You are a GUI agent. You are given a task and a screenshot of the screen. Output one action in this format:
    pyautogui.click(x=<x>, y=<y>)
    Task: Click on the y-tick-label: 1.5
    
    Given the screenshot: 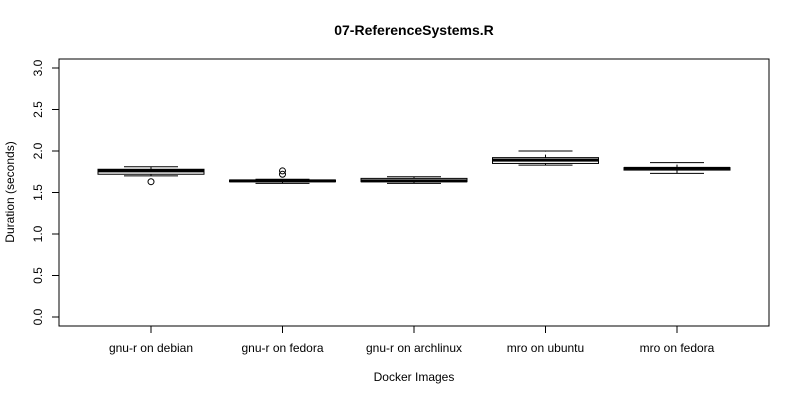 What is the action you would take?
    pyautogui.click(x=38, y=192)
    